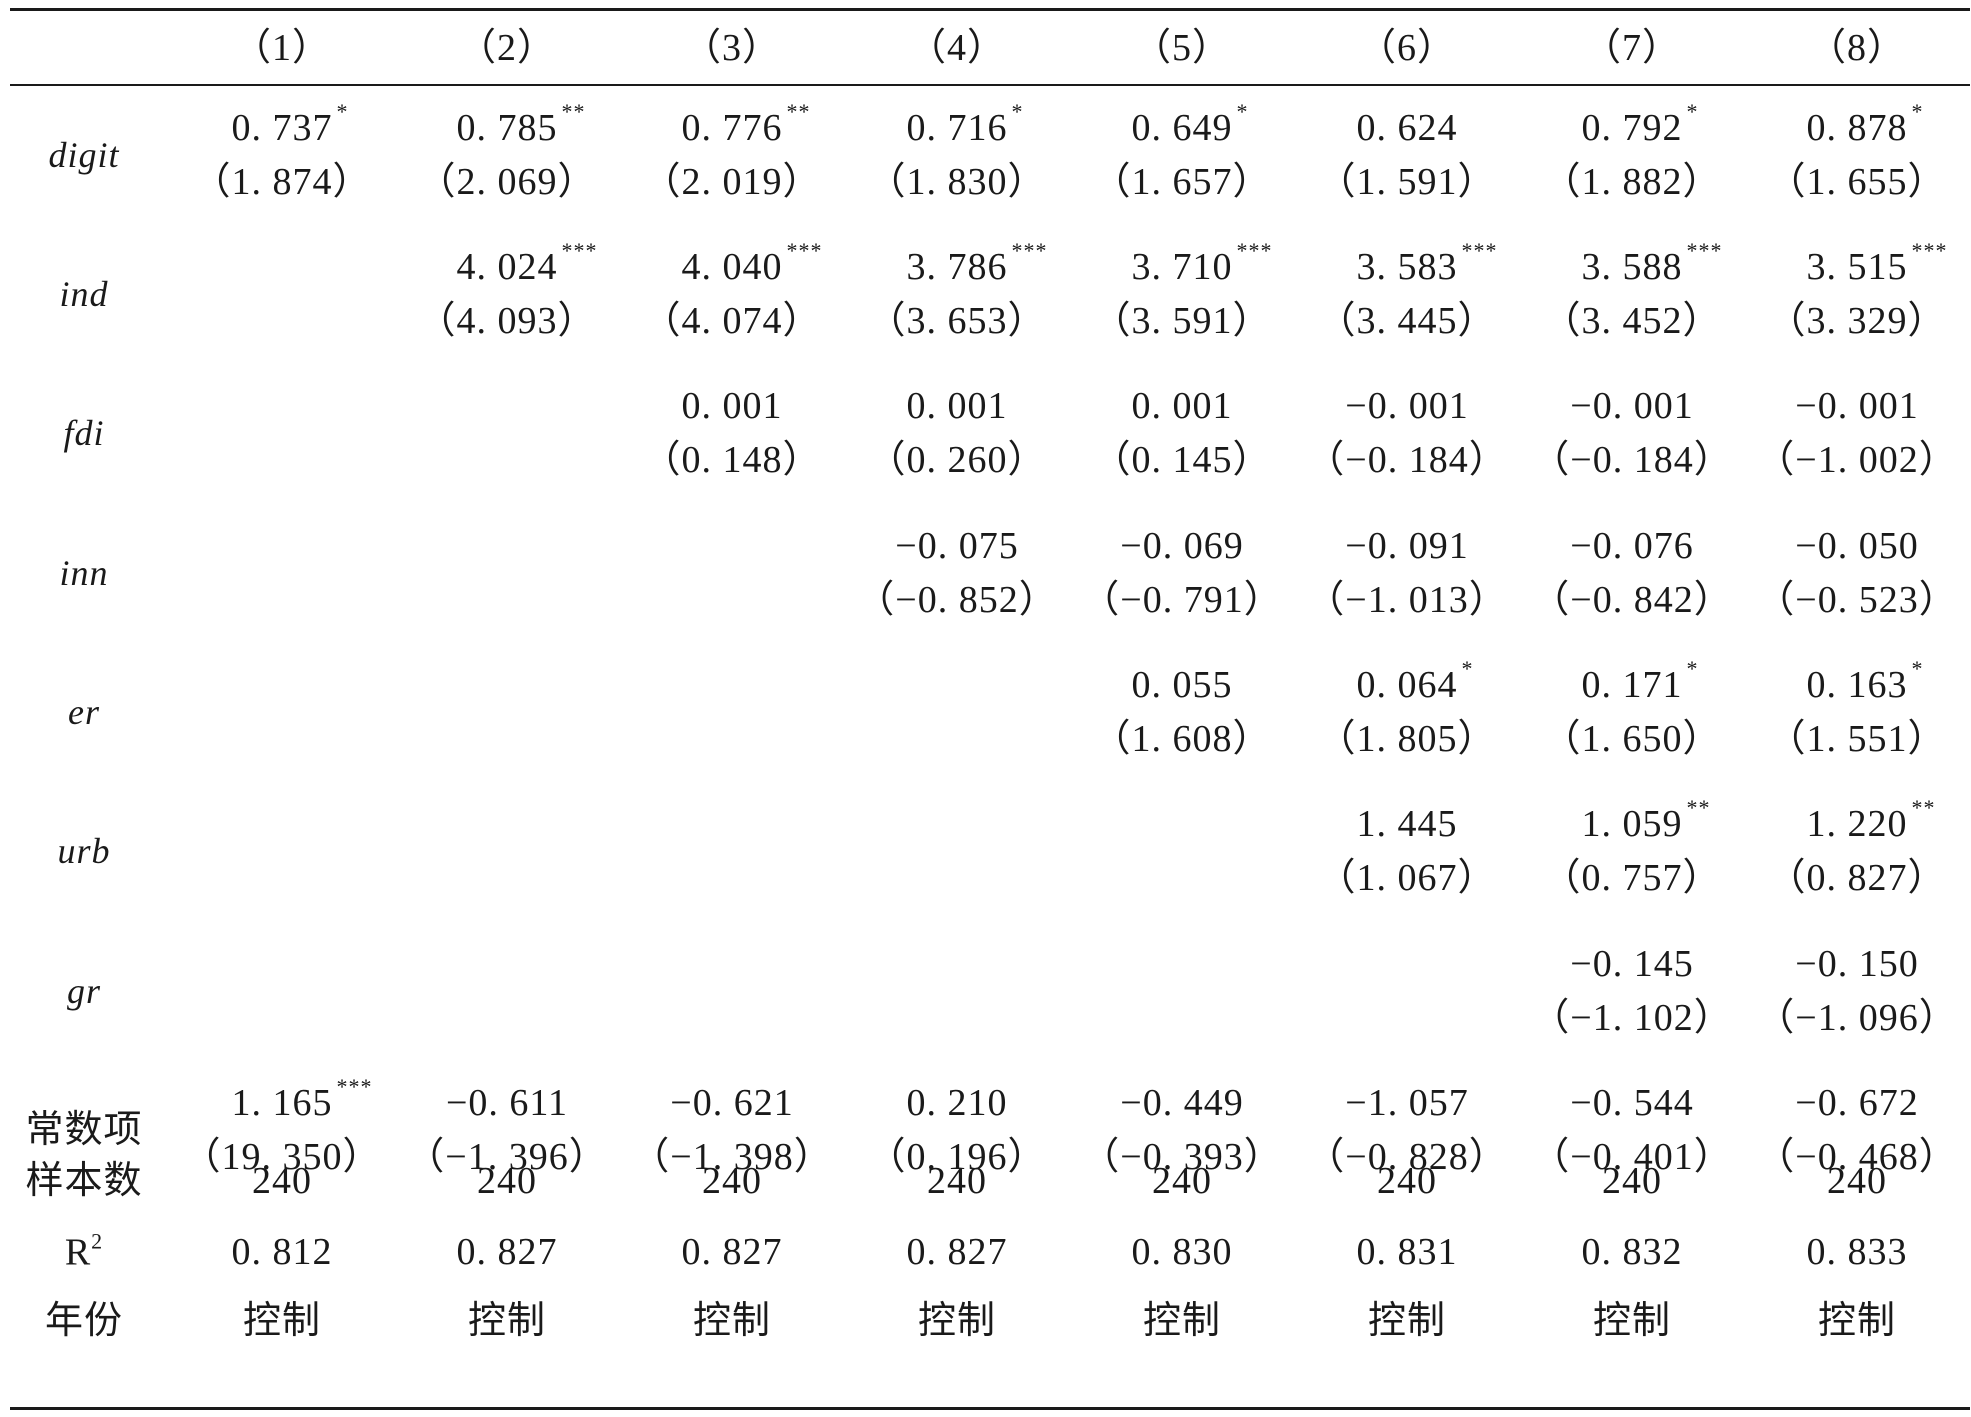 This screenshot has width=1971, height=1417. I want to click on coefficient: 0. 785 **, so click(521, 124).